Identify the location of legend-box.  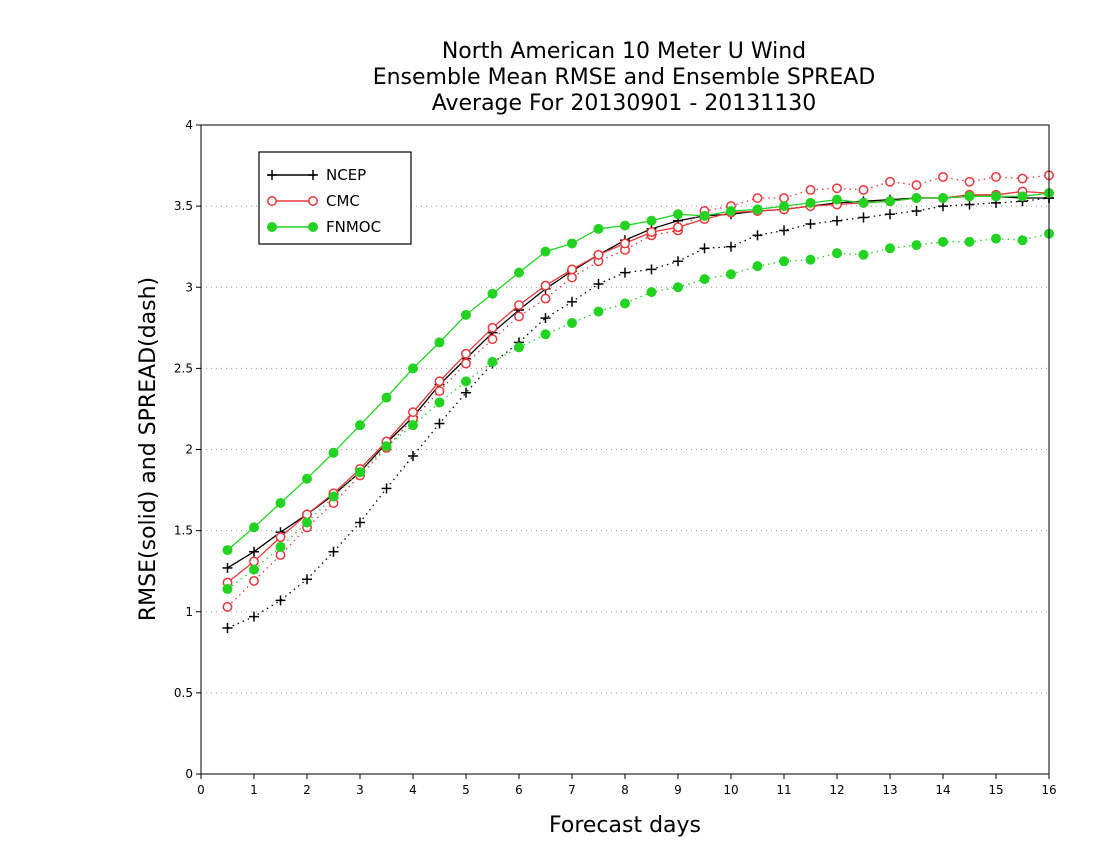
(335, 198).